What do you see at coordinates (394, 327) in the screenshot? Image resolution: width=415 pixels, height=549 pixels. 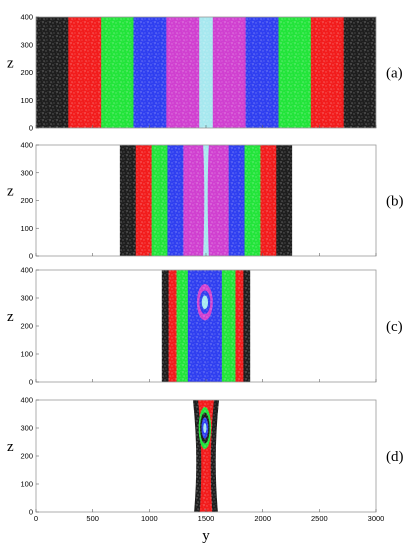 I see `panel-tag: (c)` at bounding box center [394, 327].